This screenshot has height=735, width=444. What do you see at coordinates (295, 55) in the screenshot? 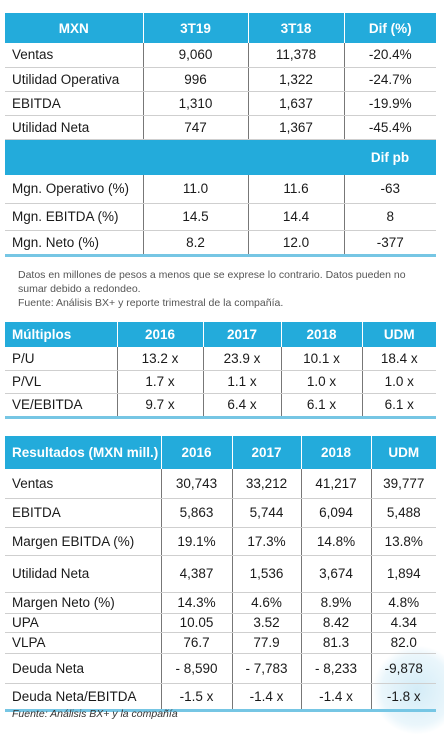
I see `cell: 11,378` at bounding box center [295, 55].